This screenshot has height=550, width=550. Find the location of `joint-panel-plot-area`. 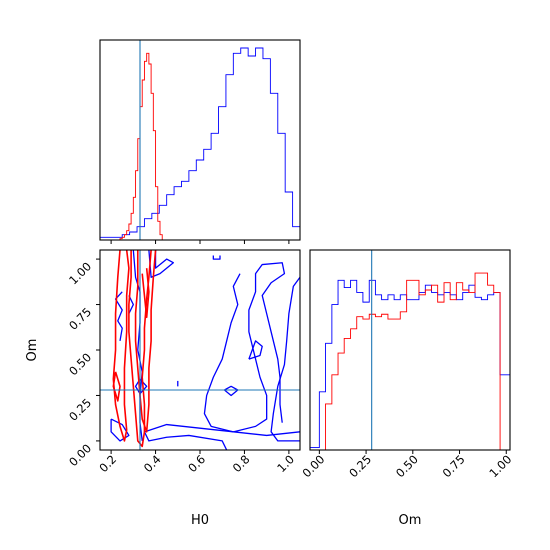

joint-panel-plot-area is located at coordinates (200, 350).